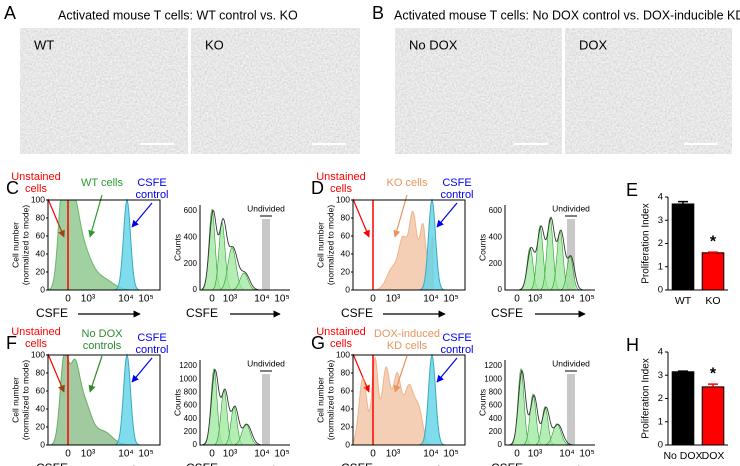 The height and width of the screenshot is (466, 740). Describe the element at coordinates (102, 183) in the screenshot. I see `sample-label: WT cells` at that location.